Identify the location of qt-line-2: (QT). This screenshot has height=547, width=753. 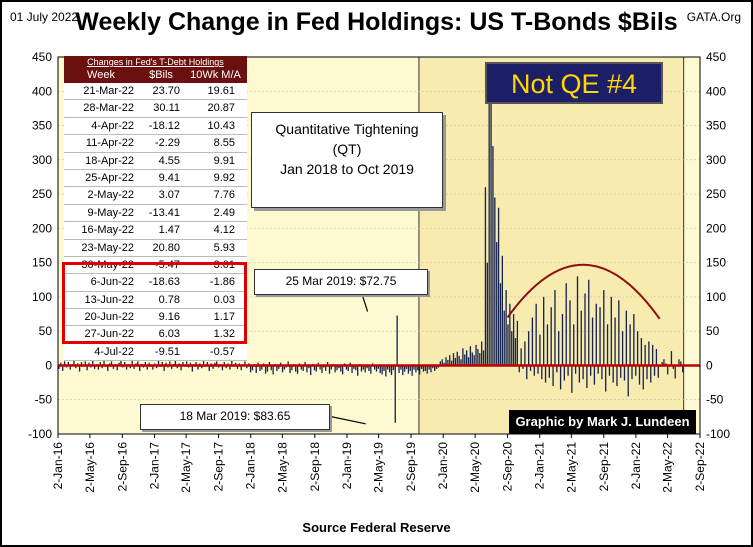
(347, 149).